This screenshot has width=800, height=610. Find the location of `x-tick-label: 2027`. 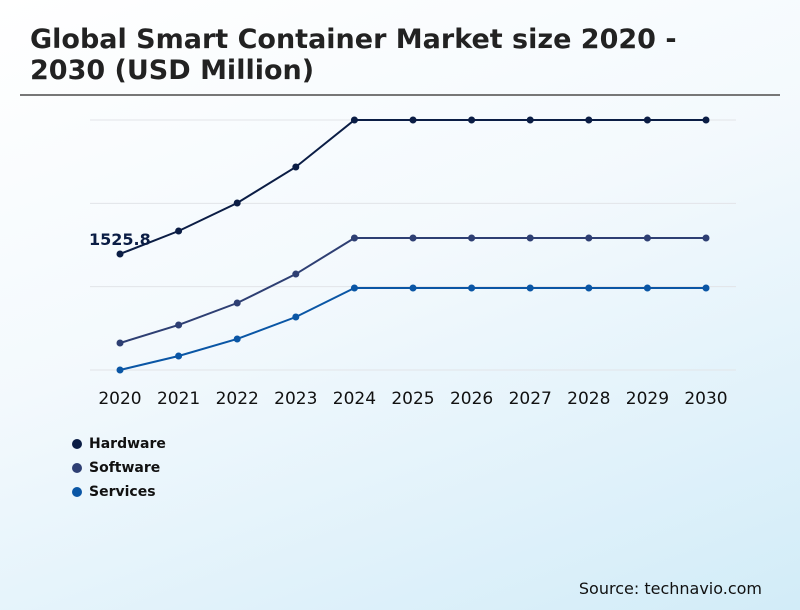

x-tick-label: 2027 is located at coordinates (530, 399).